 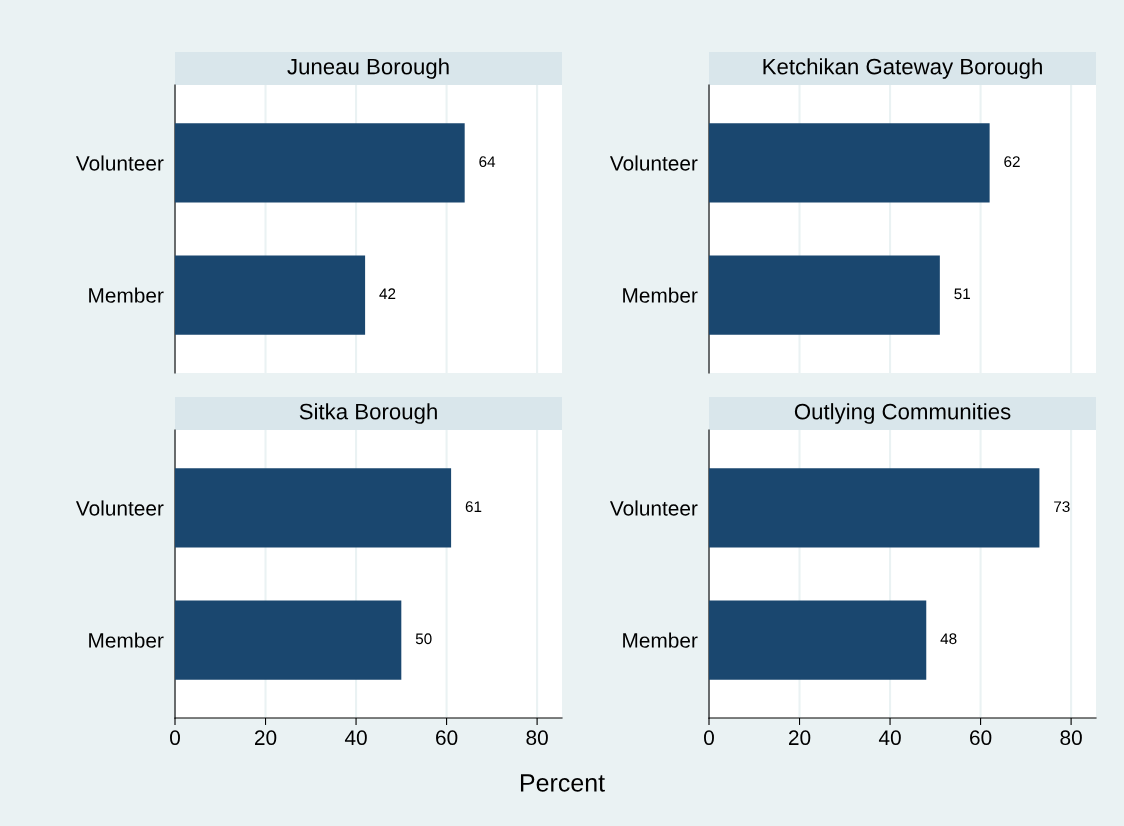 I want to click on data-label: 61, so click(x=473, y=507).